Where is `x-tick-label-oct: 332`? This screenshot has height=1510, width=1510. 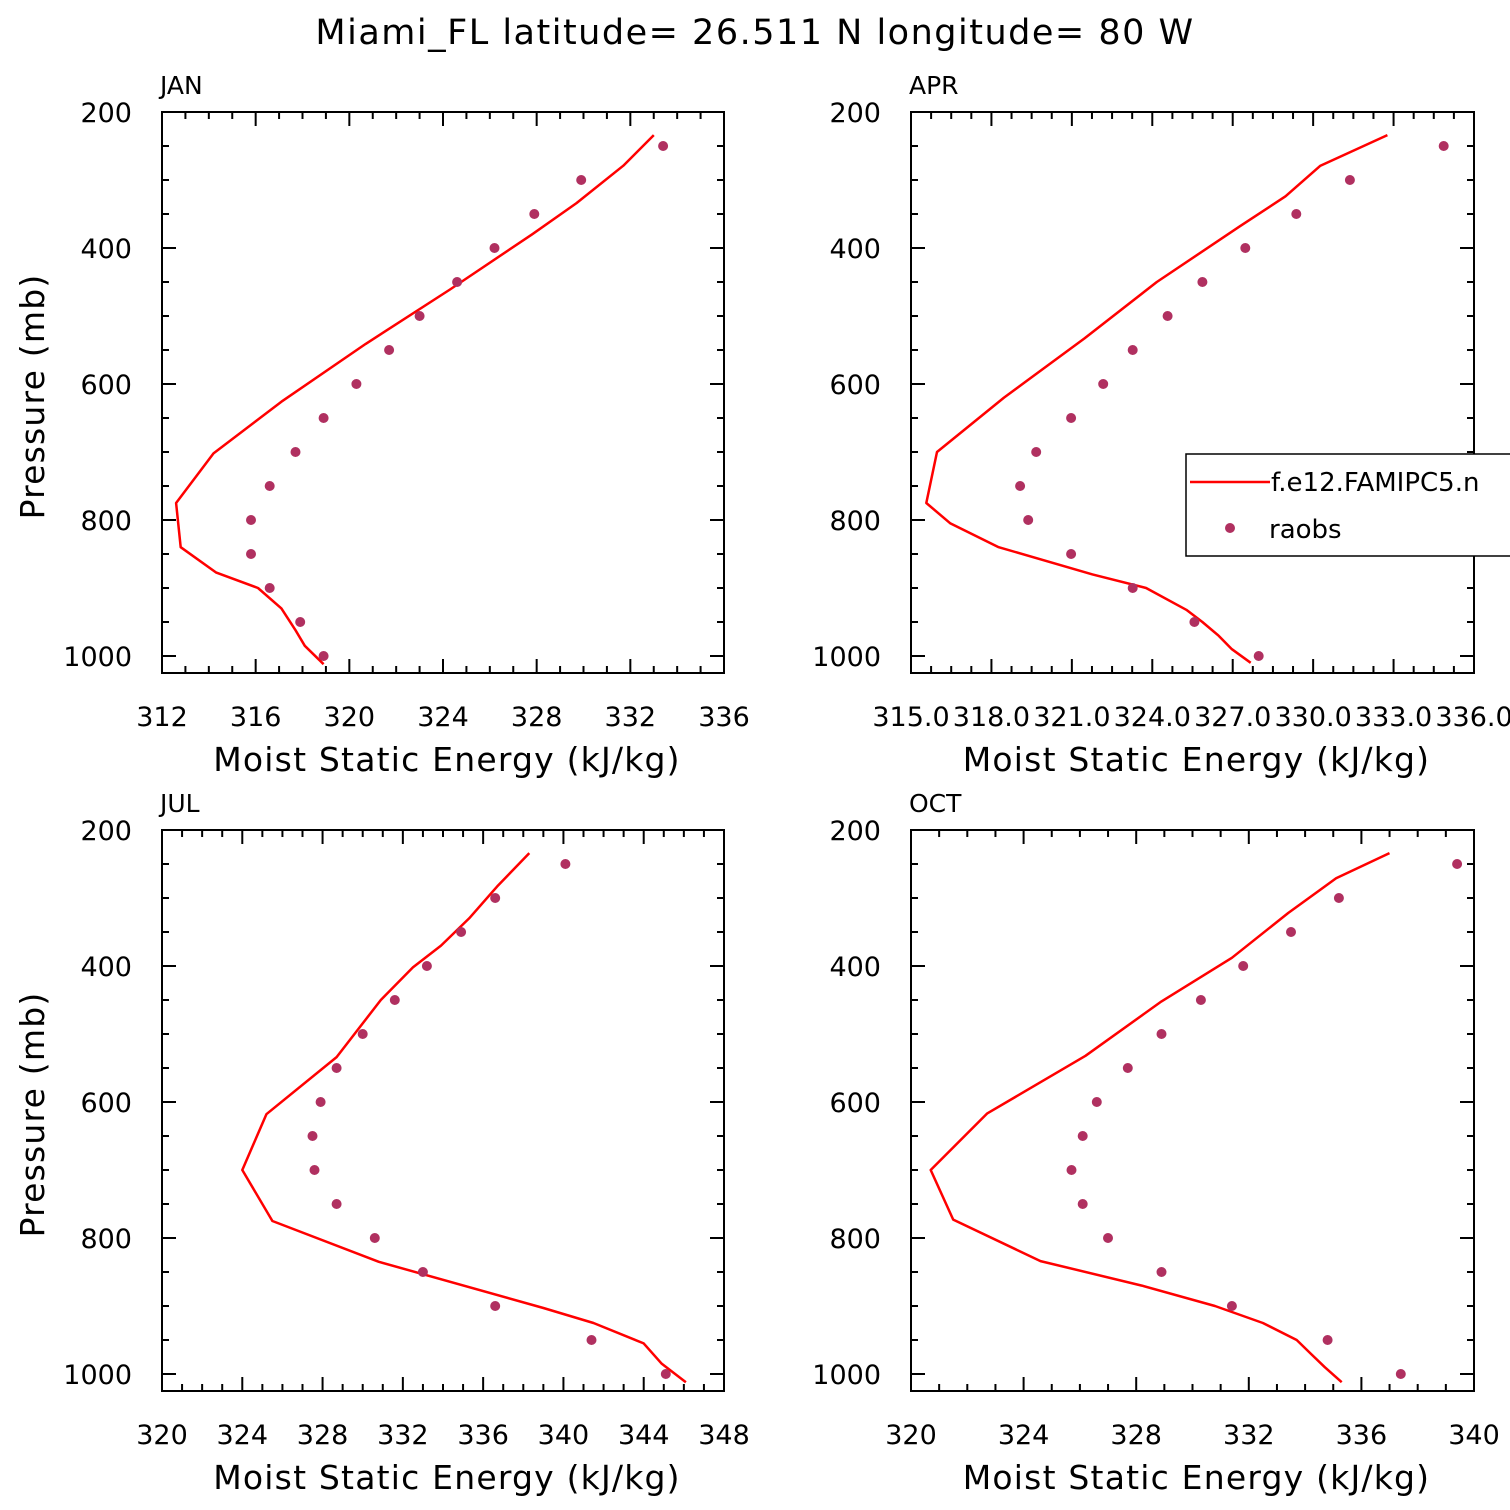 x-tick-label-oct: 332 is located at coordinates (1249, 1435).